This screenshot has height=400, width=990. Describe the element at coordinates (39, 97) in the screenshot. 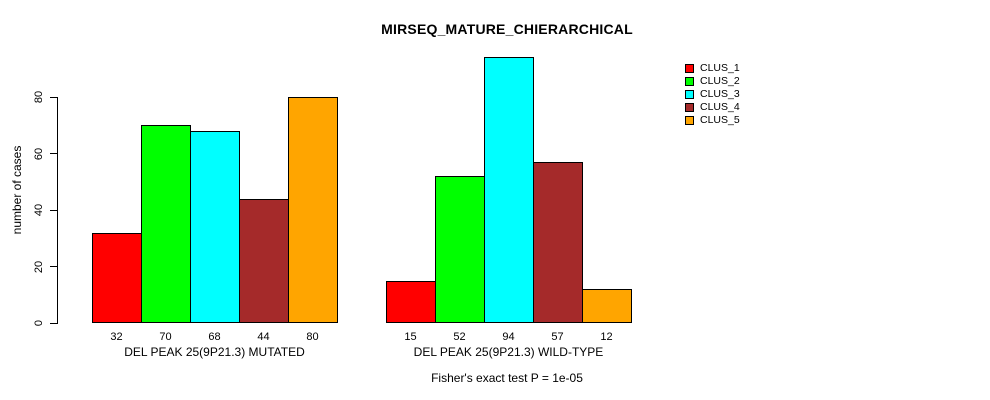

I see `y-tick-label: 80` at that location.